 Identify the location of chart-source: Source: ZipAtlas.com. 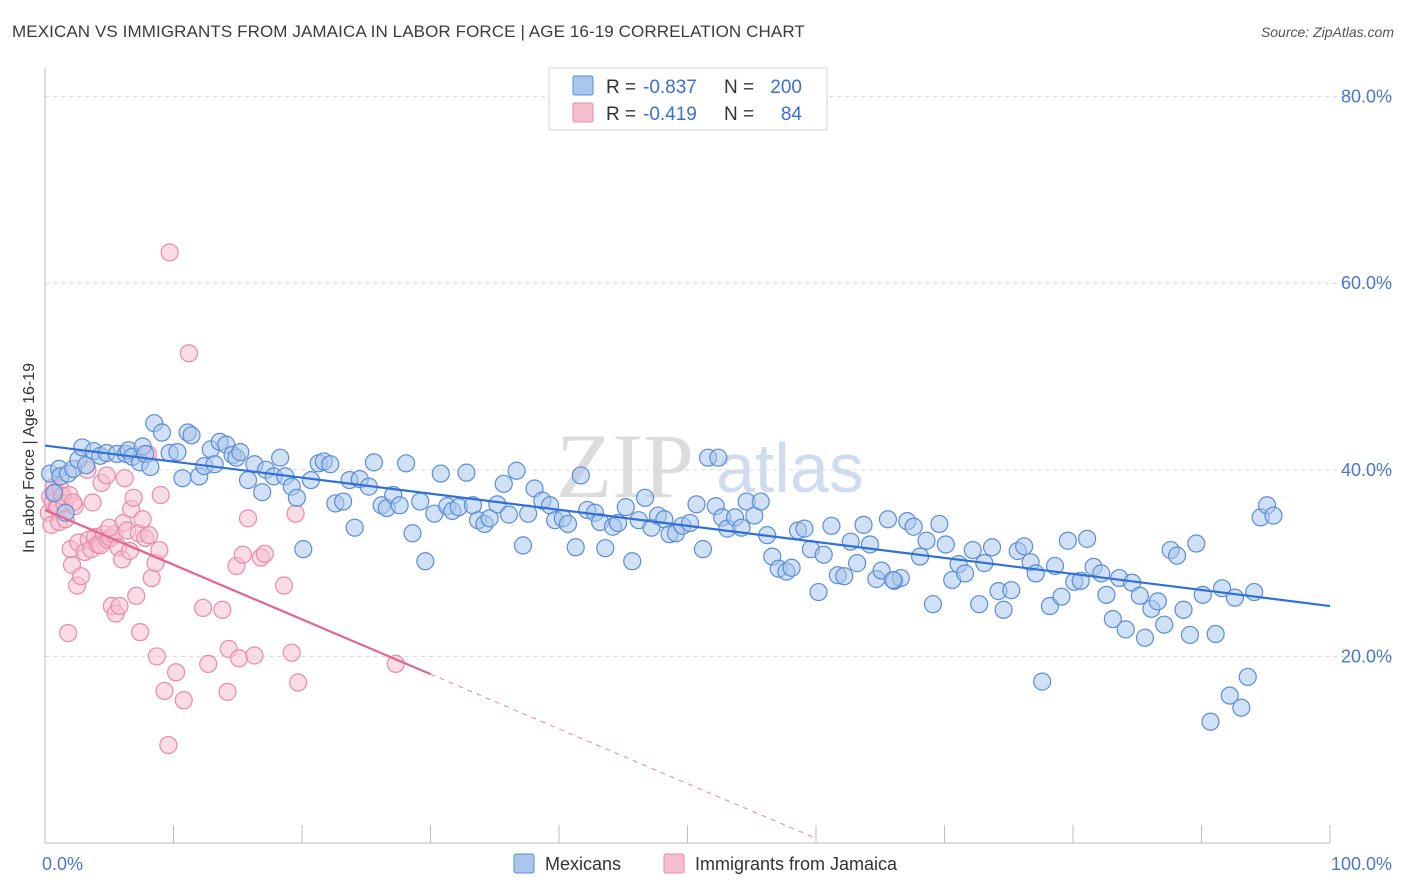
(1327, 32).